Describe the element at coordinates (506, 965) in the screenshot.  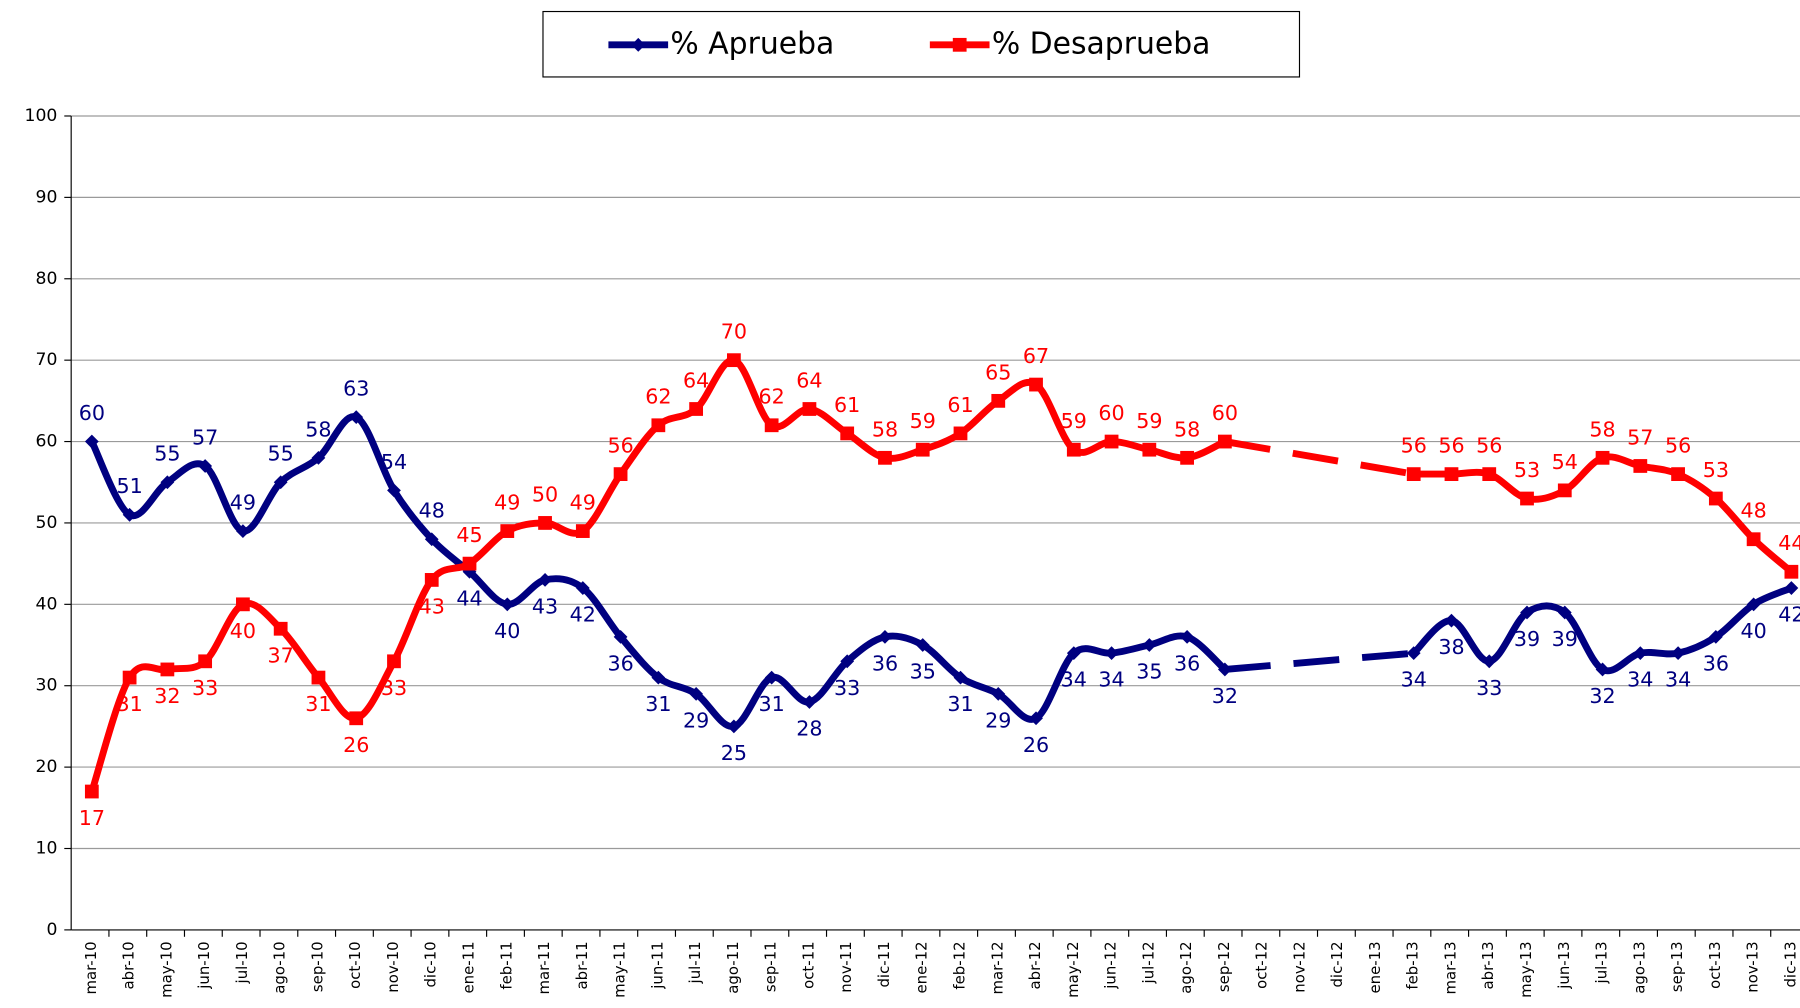
I see `x-tick-label: feb-11` at that location.